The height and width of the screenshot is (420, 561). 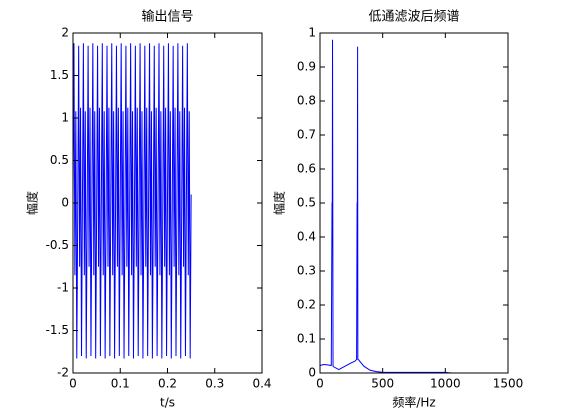 What do you see at coordinates (214, 384) in the screenshot?
I see `x-tick-label: 0.3` at bounding box center [214, 384].